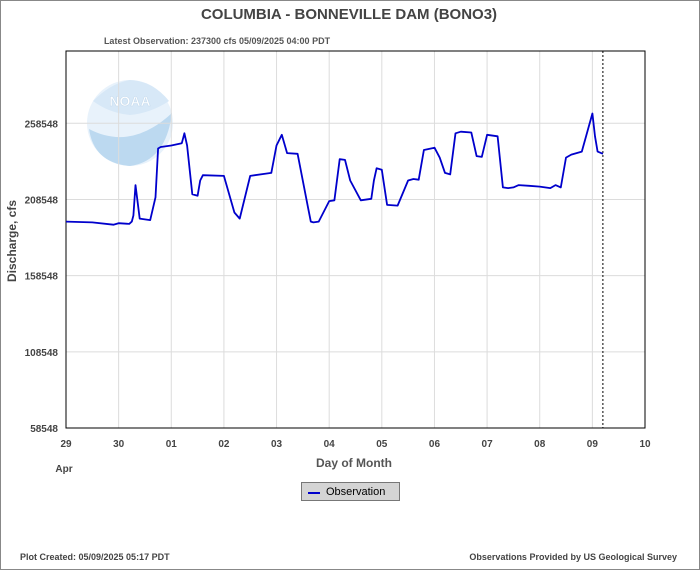  Describe the element at coordinates (224, 444) in the screenshot. I see `x-tick-label-3: 02` at that location.